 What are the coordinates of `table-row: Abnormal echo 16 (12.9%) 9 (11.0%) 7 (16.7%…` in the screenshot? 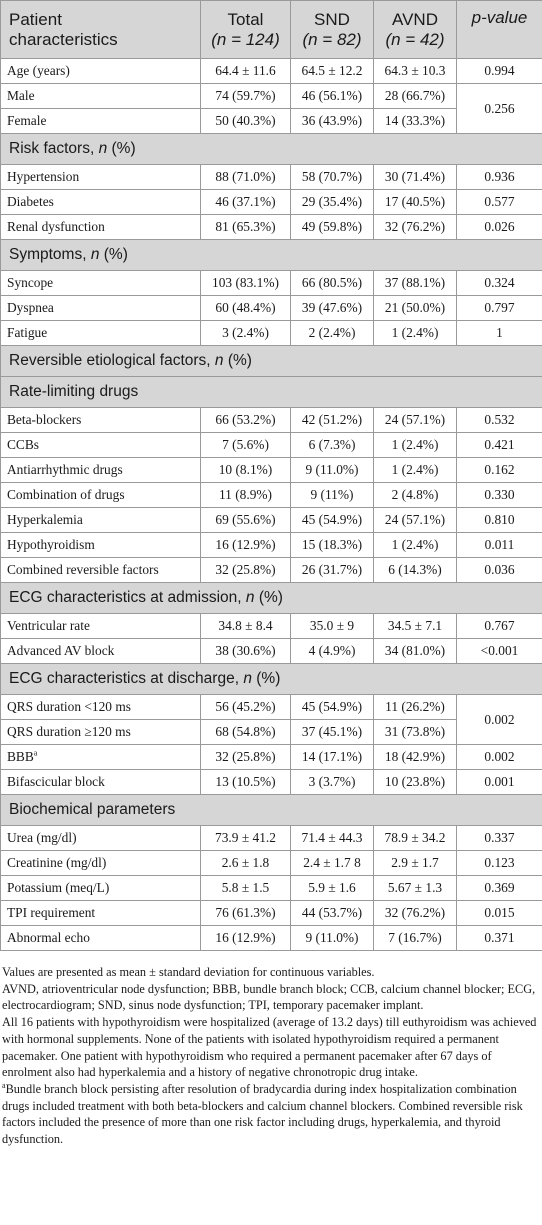 It's located at (271, 938).